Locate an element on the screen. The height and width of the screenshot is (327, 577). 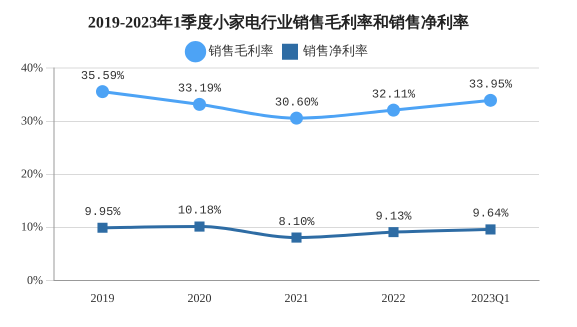
y-tick-label: 10% is located at coordinates (31, 227).